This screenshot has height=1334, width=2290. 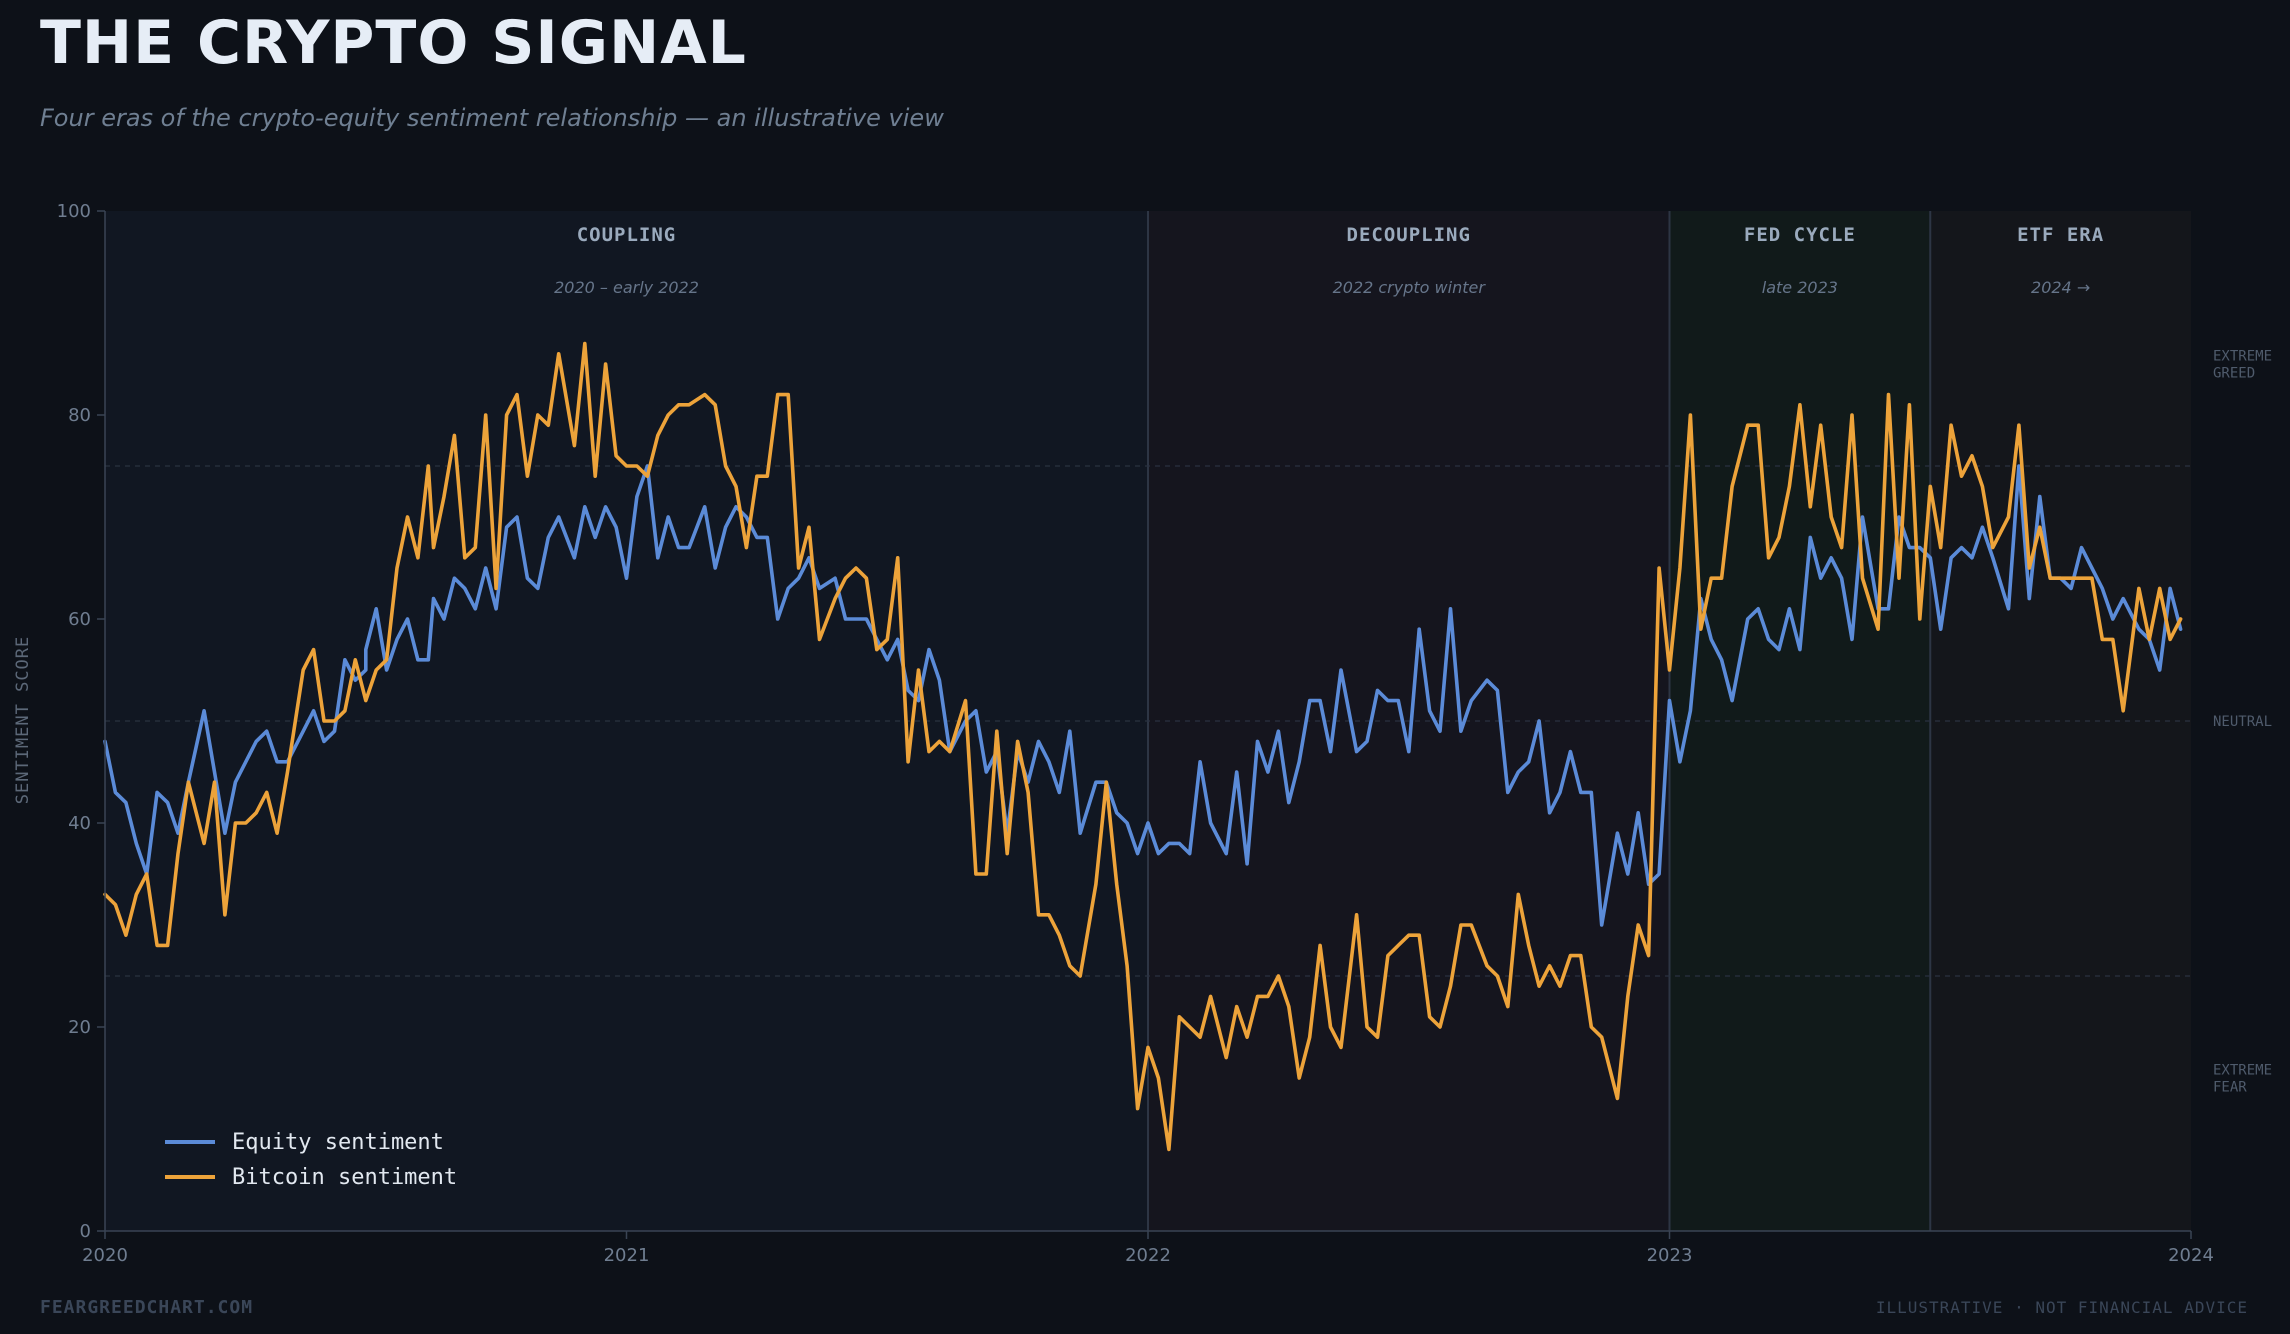 I want to click on zone-label: NEUTRAL, so click(x=2242, y=722).